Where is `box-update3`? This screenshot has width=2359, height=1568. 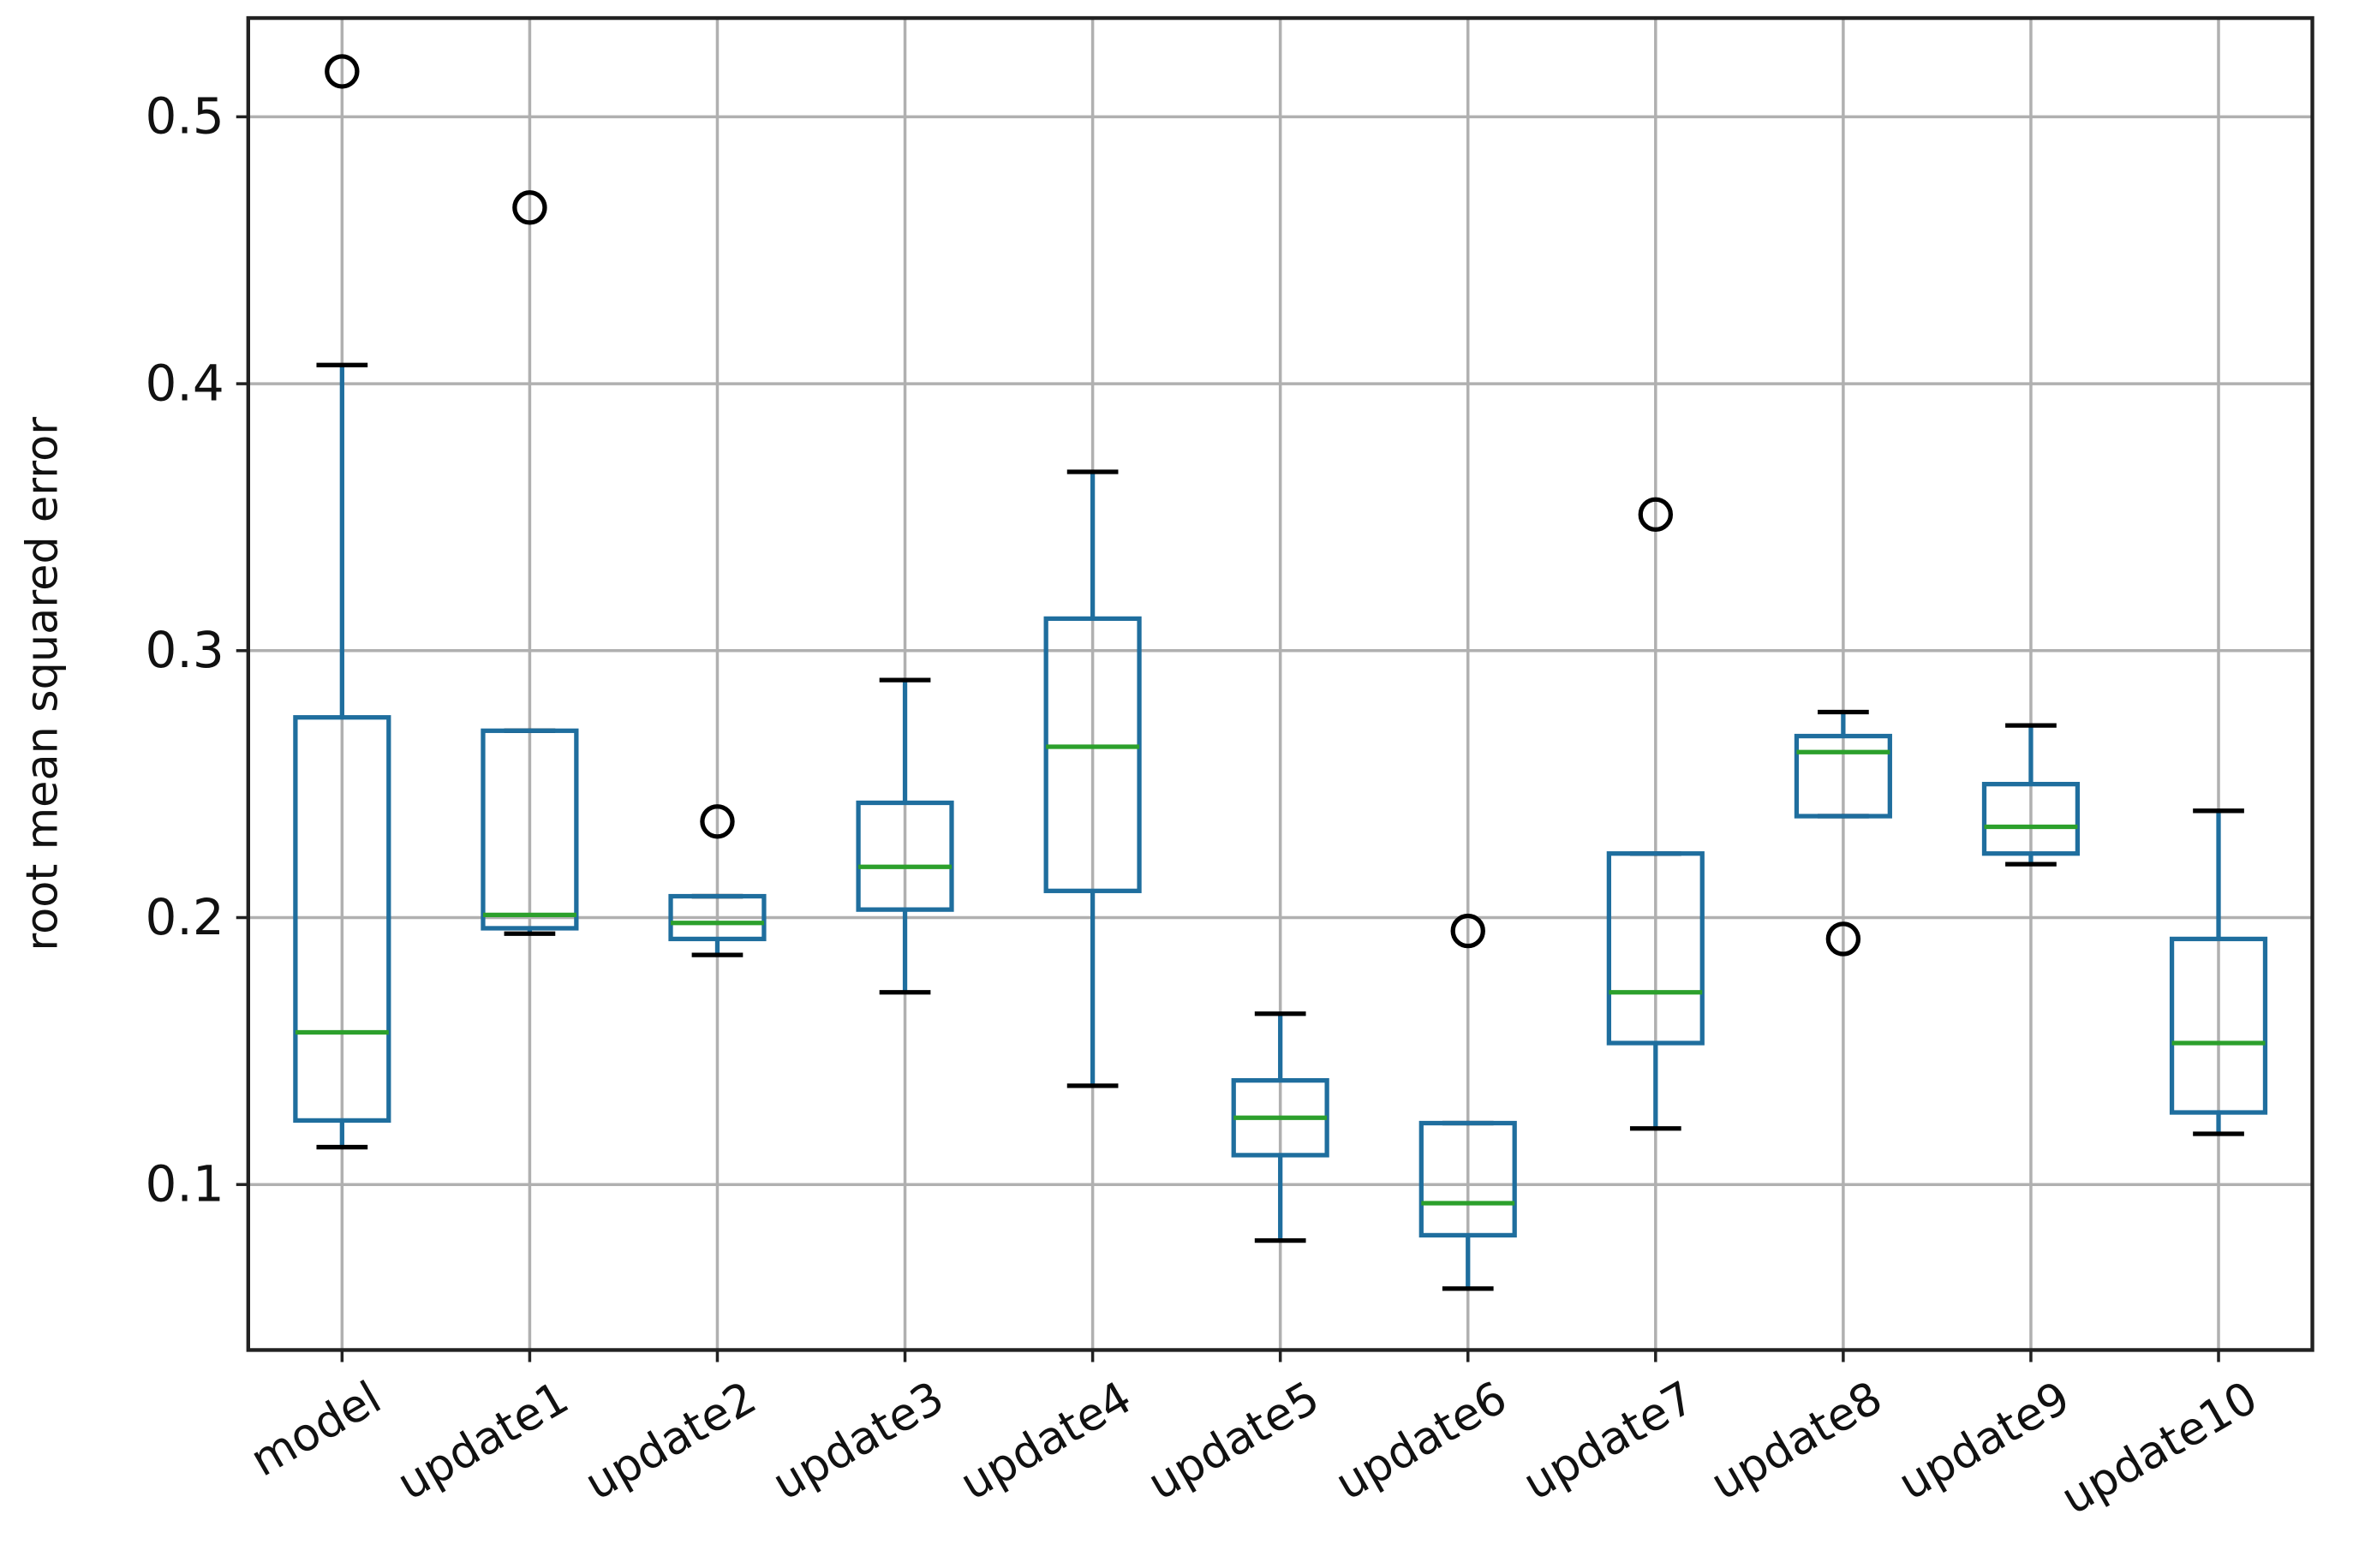
box-update3 is located at coordinates (905, 836).